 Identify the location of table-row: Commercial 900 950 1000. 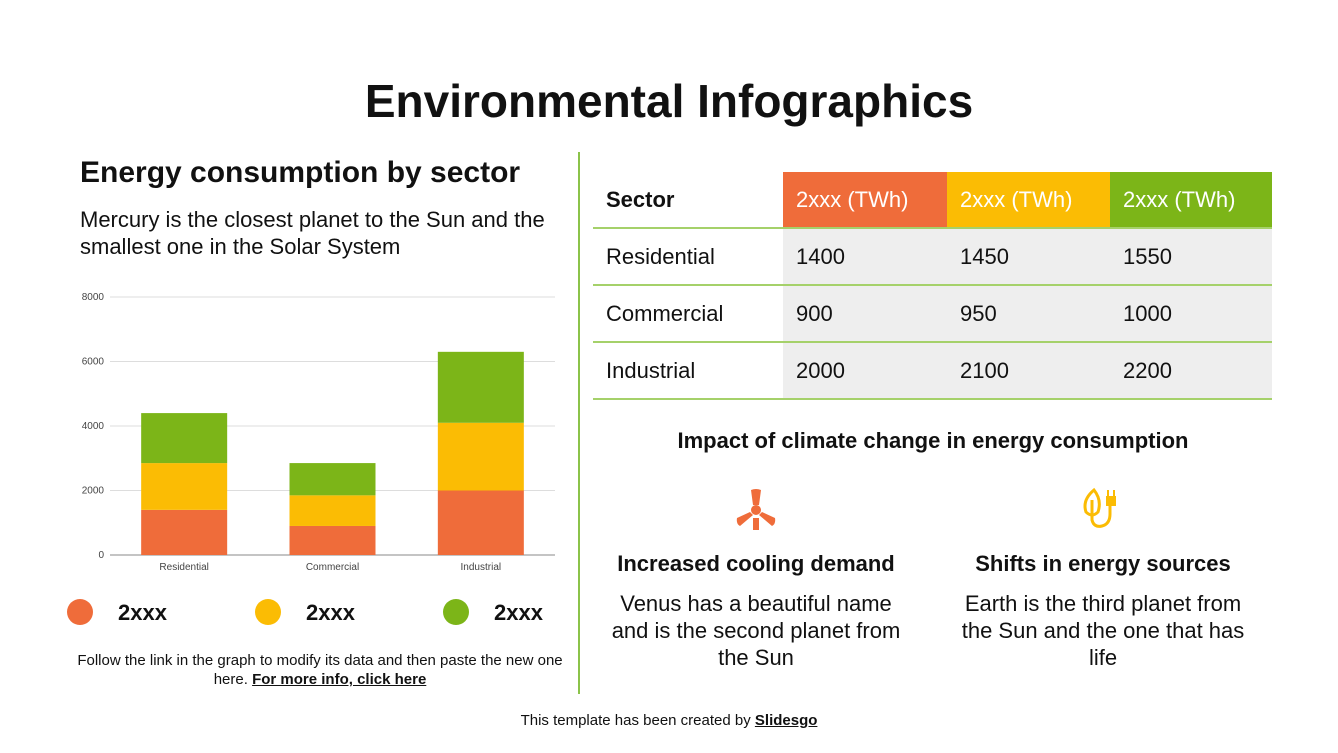
(932, 314).